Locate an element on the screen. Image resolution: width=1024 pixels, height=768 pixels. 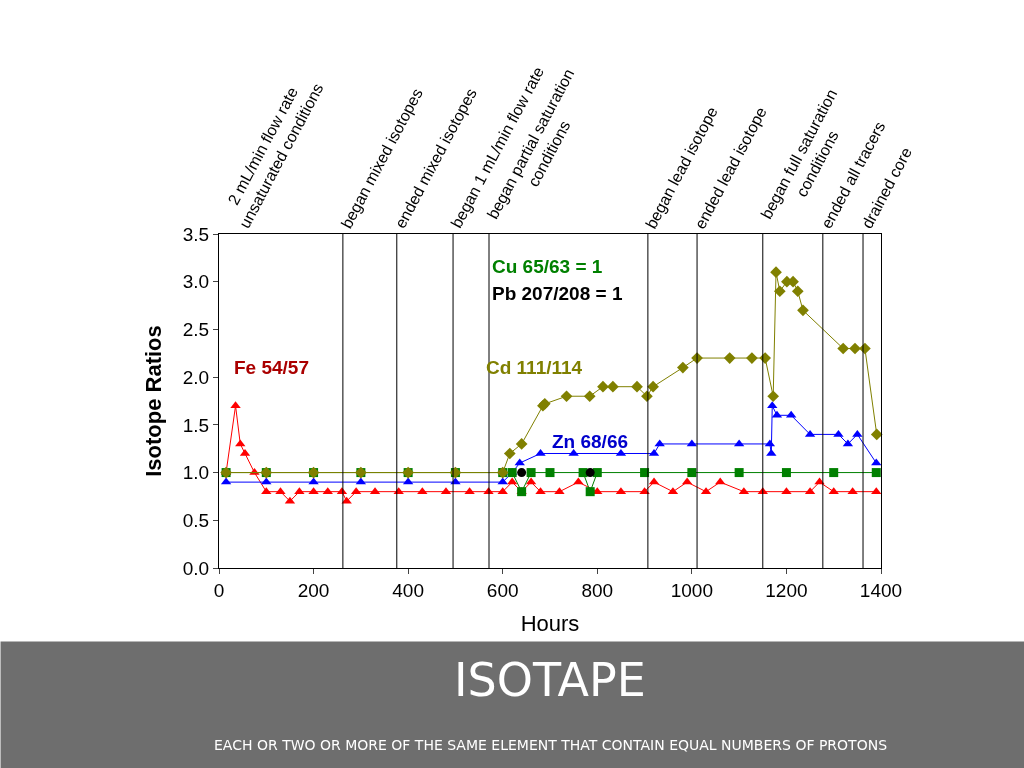
annotation: Zn 68/66 is located at coordinates (590, 441).